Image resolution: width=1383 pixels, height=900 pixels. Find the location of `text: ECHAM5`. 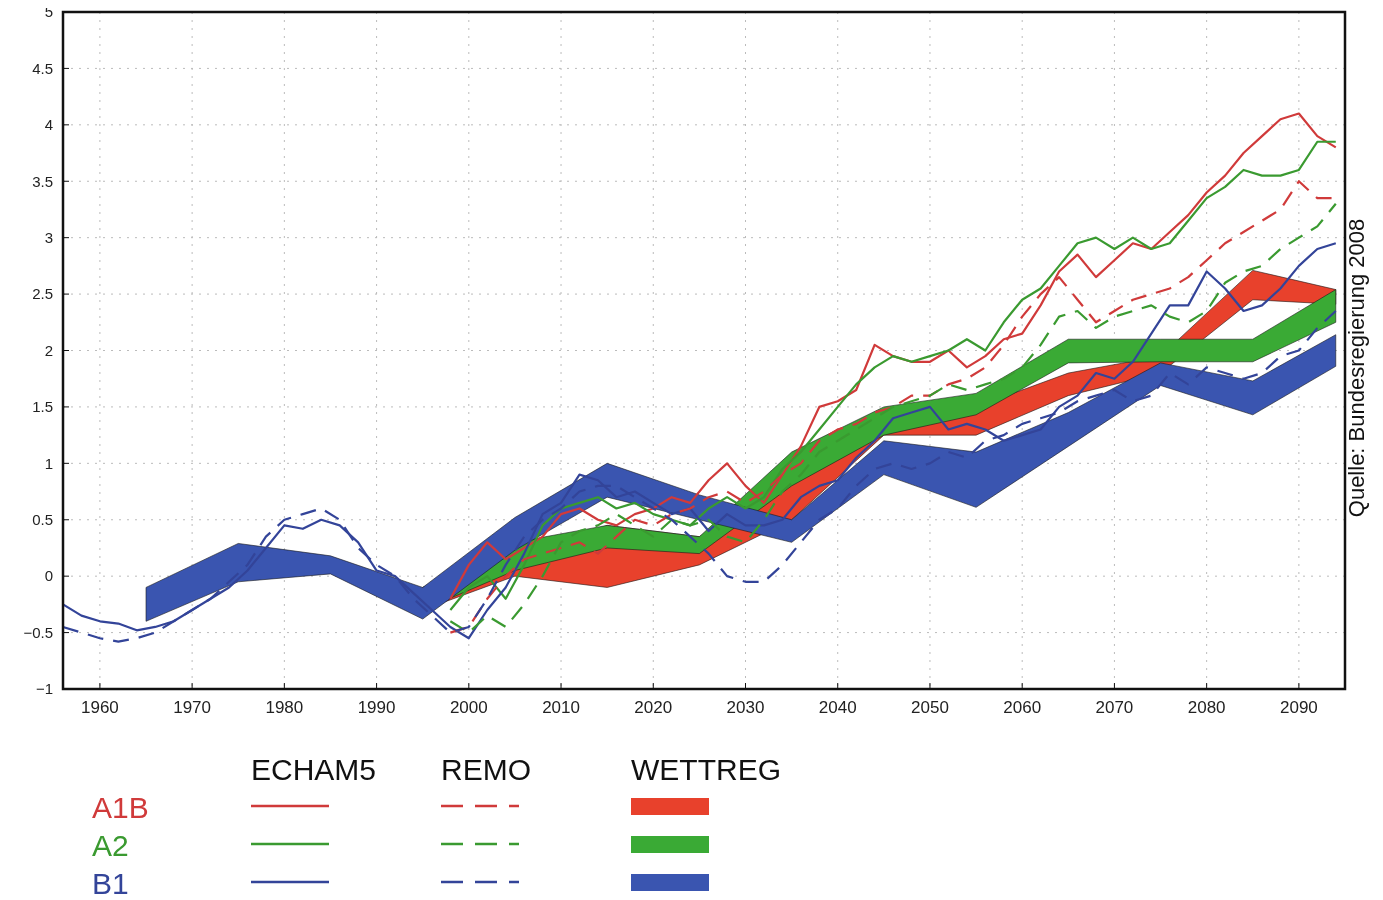

text: ECHAM5 is located at coordinates (314, 769).